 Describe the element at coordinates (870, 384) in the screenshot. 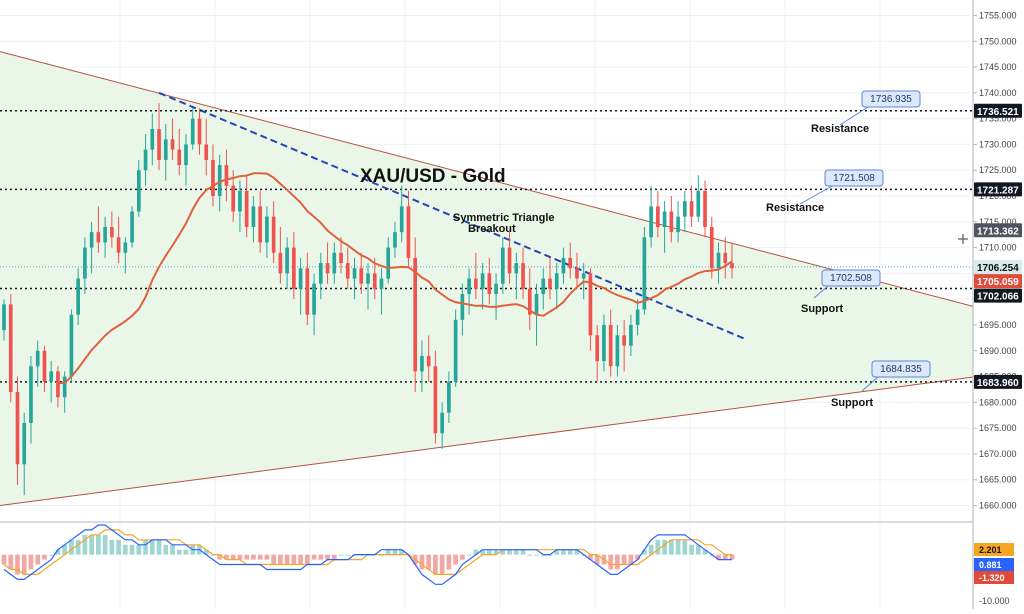

I see `callout-pointer` at that location.